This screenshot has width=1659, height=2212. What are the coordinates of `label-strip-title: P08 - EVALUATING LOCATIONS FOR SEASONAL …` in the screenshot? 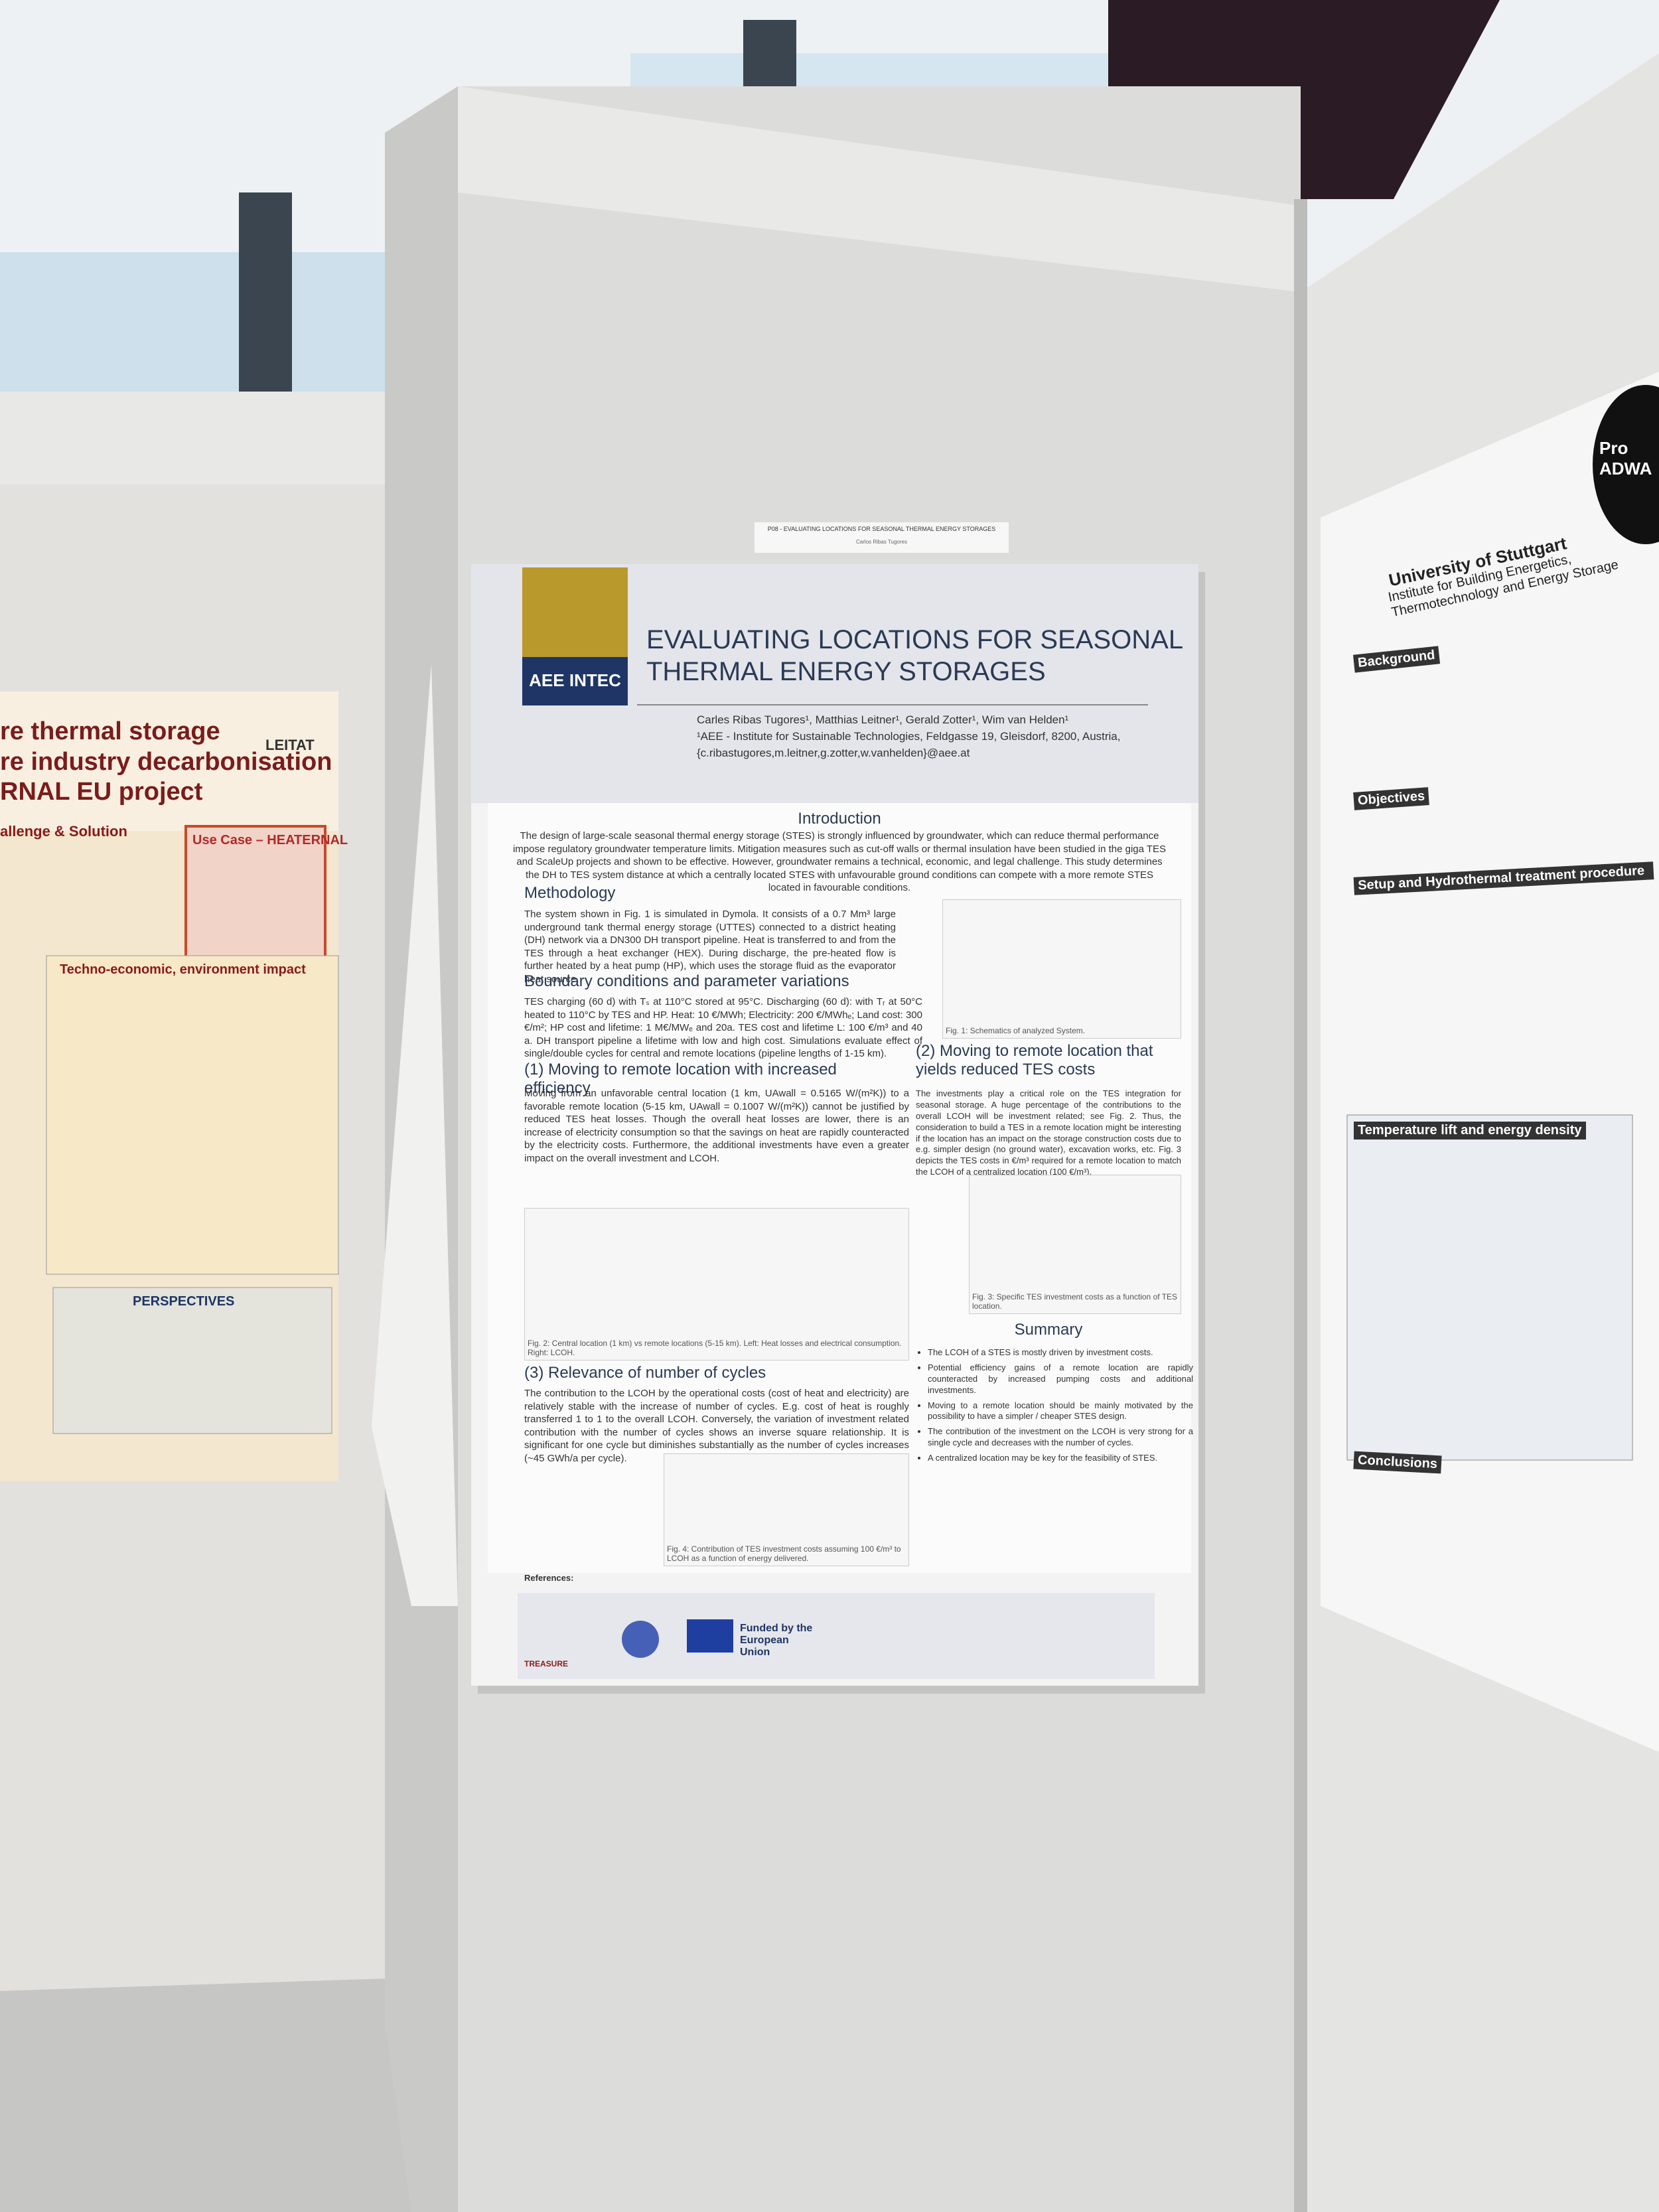 It's located at (881, 529).